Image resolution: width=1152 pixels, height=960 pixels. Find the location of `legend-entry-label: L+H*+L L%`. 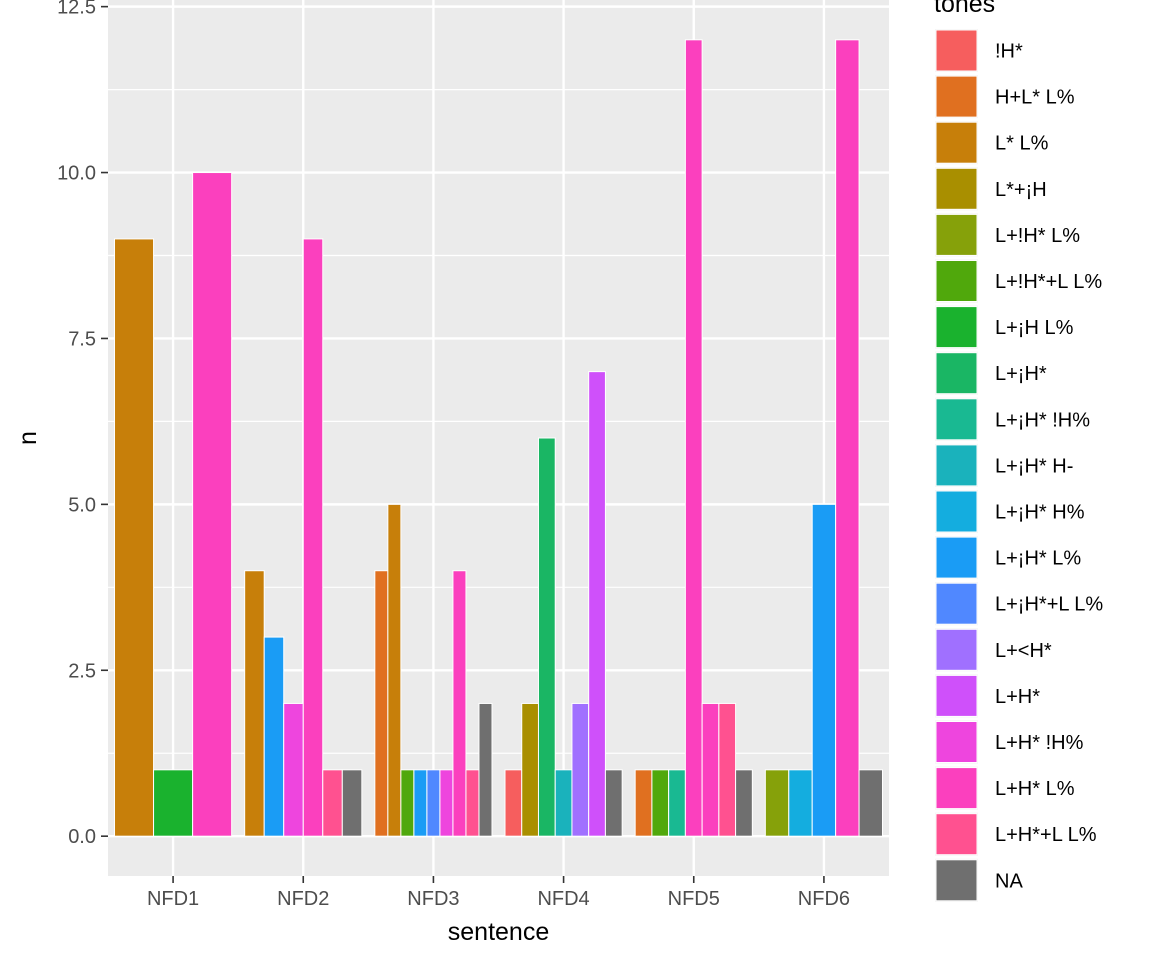

legend-entry-label: L+H*+L L% is located at coordinates (1046, 835).